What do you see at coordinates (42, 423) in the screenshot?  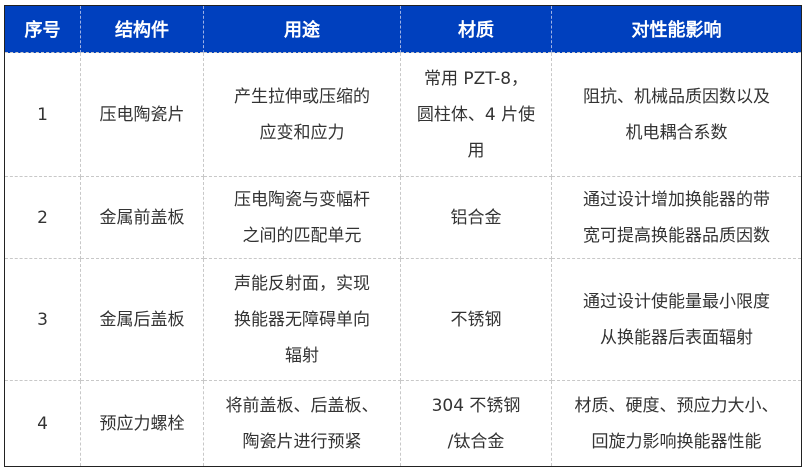 I see `cell-no: 4` at bounding box center [42, 423].